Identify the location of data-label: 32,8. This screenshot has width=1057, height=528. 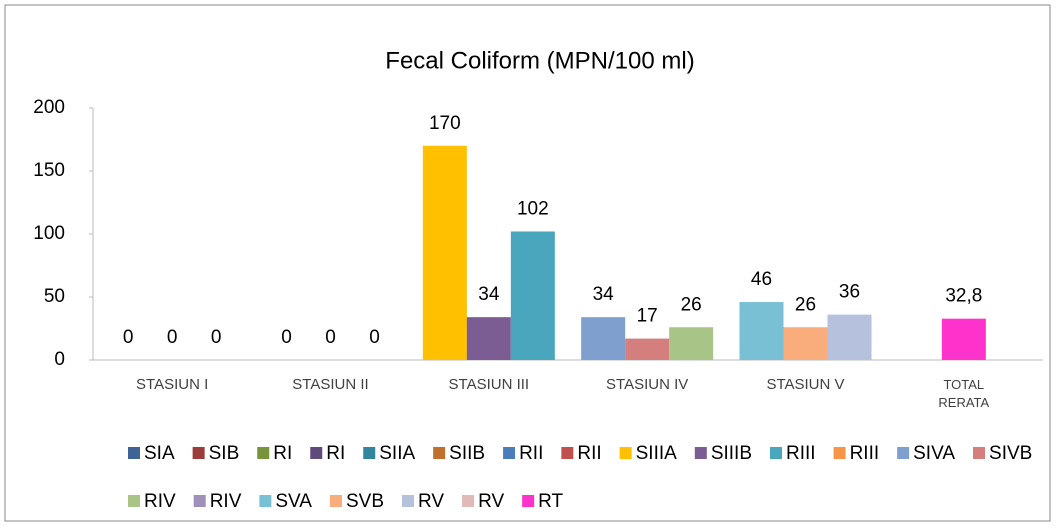
(963, 296).